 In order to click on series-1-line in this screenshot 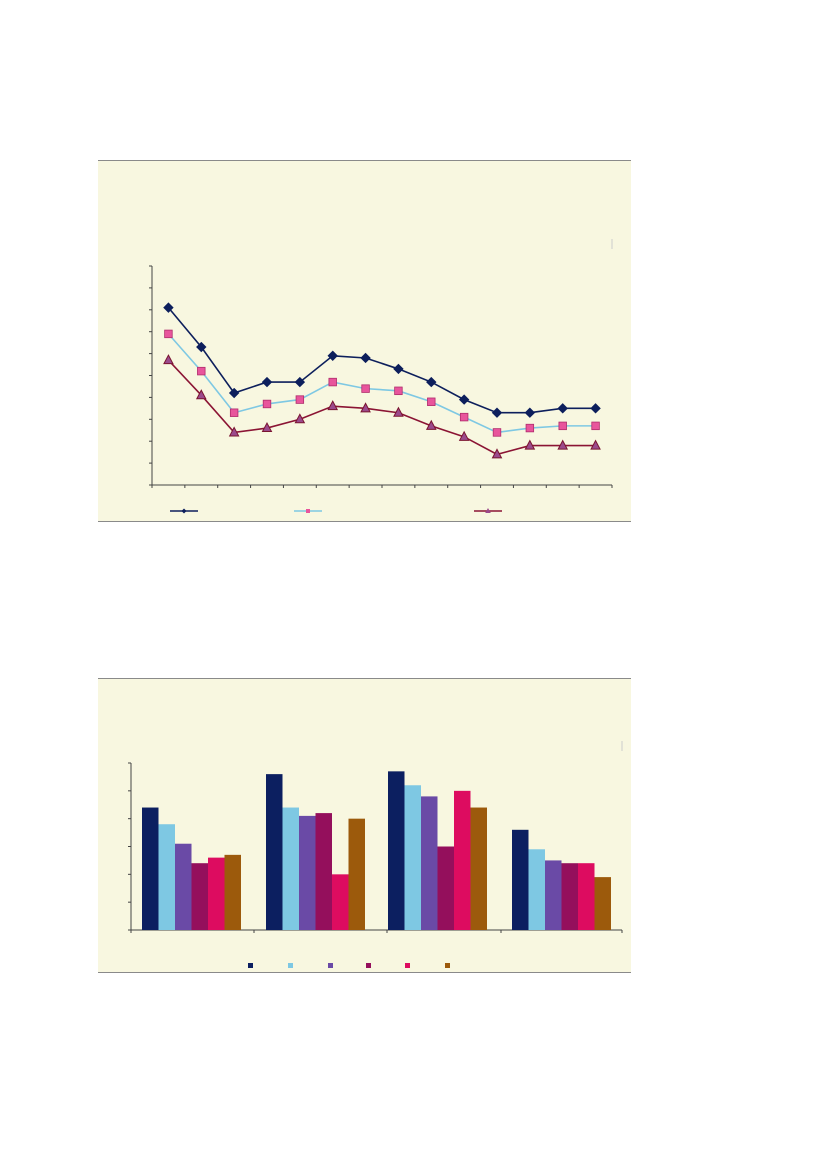, I will do `click(381, 360)`.